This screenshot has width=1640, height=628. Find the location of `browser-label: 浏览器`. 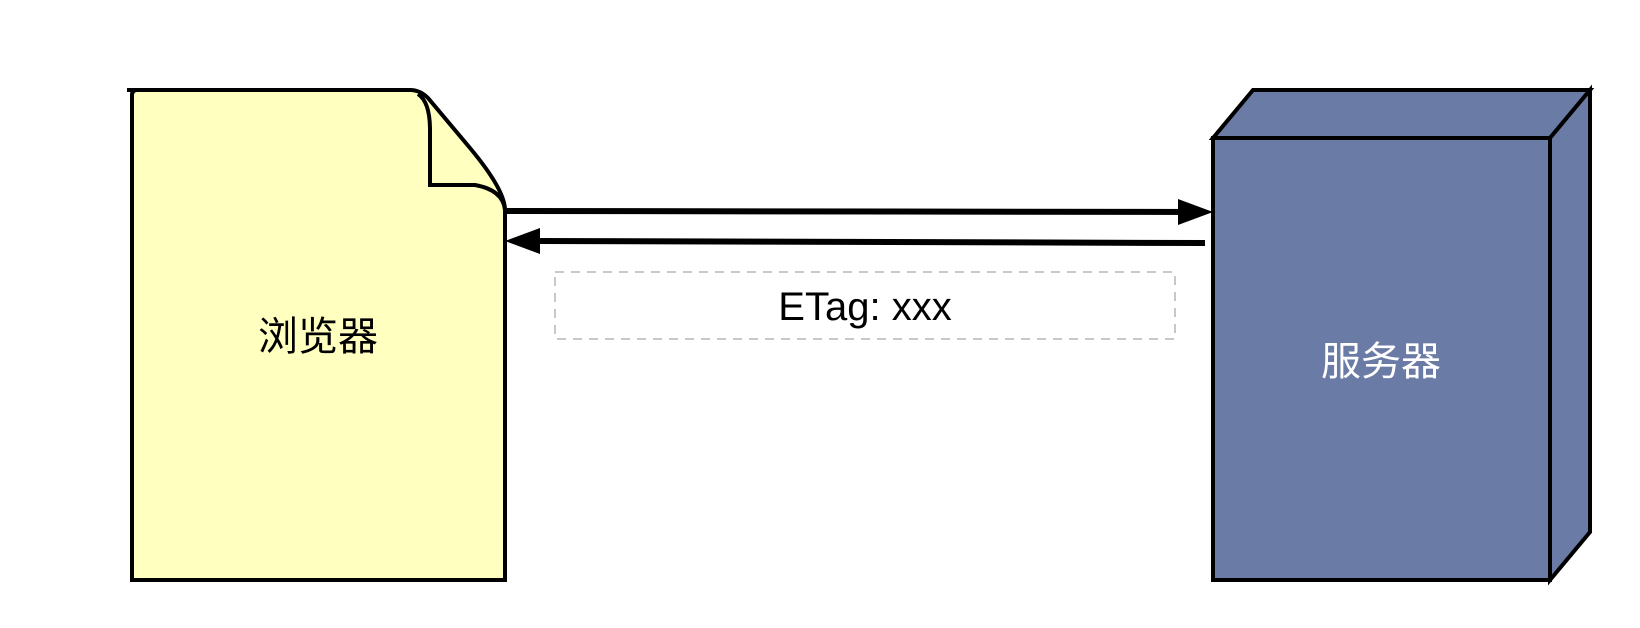

browser-label: 浏览器 is located at coordinates (318, 337).